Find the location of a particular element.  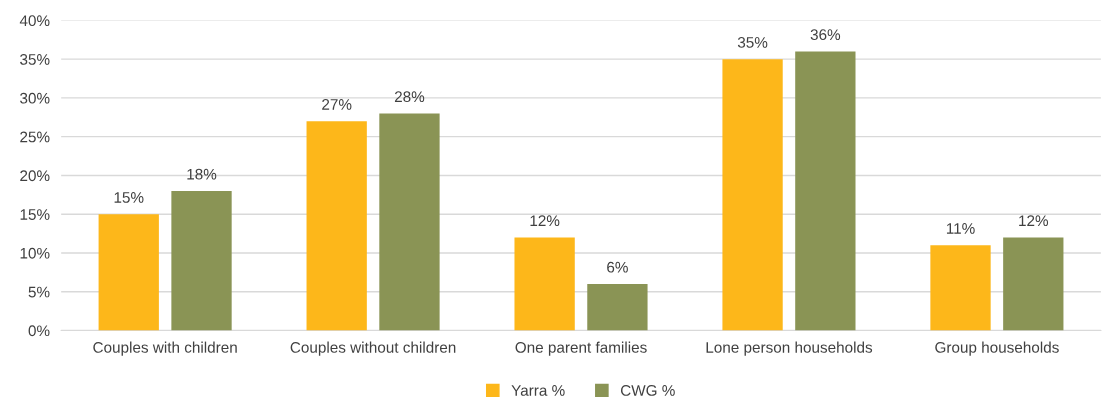

y-tick-label: 20% is located at coordinates (35, 176).